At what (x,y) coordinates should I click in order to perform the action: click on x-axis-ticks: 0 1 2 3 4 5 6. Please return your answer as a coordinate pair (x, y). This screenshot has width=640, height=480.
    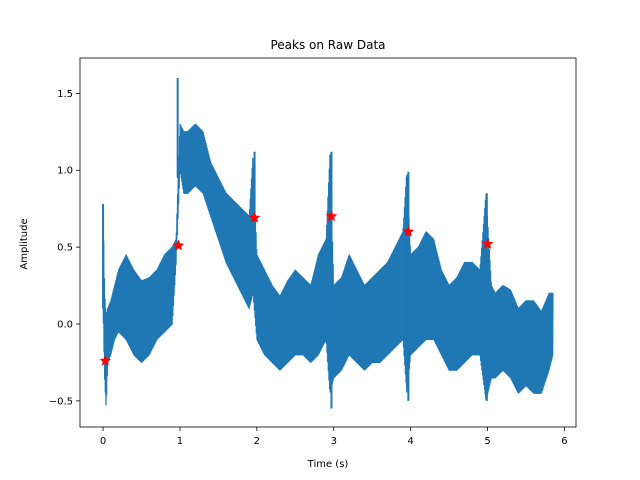
    Looking at the image, I should click on (334, 437).